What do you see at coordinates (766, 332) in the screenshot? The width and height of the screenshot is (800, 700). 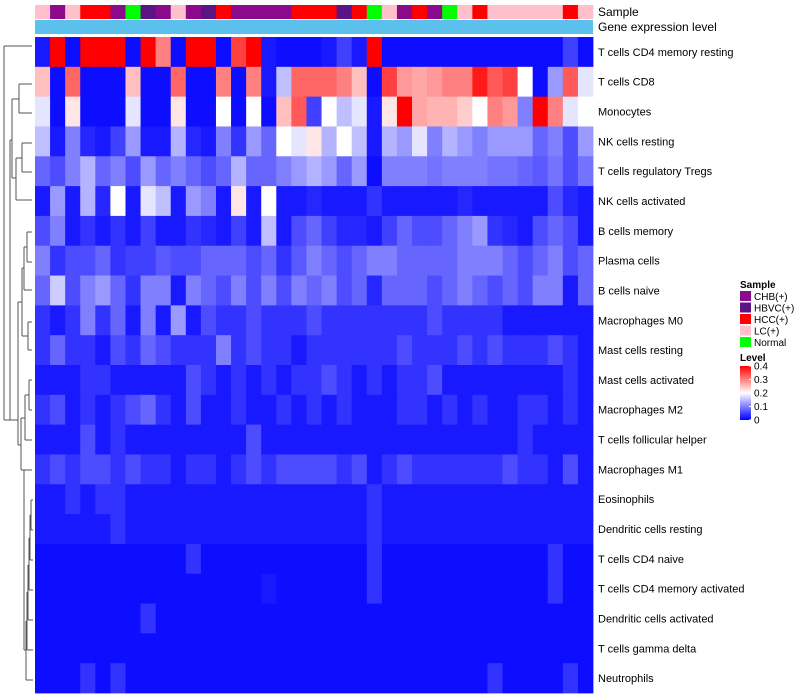 I see `sample-legend-label: LC(+)` at bounding box center [766, 332].